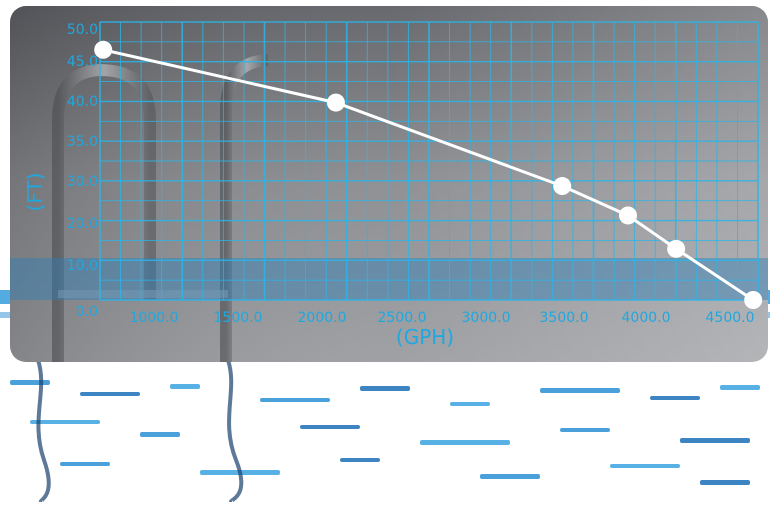  Describe the element at coordinates (82, 102) in the screenshot. I see `y-tick-label: 40.0` at that location.